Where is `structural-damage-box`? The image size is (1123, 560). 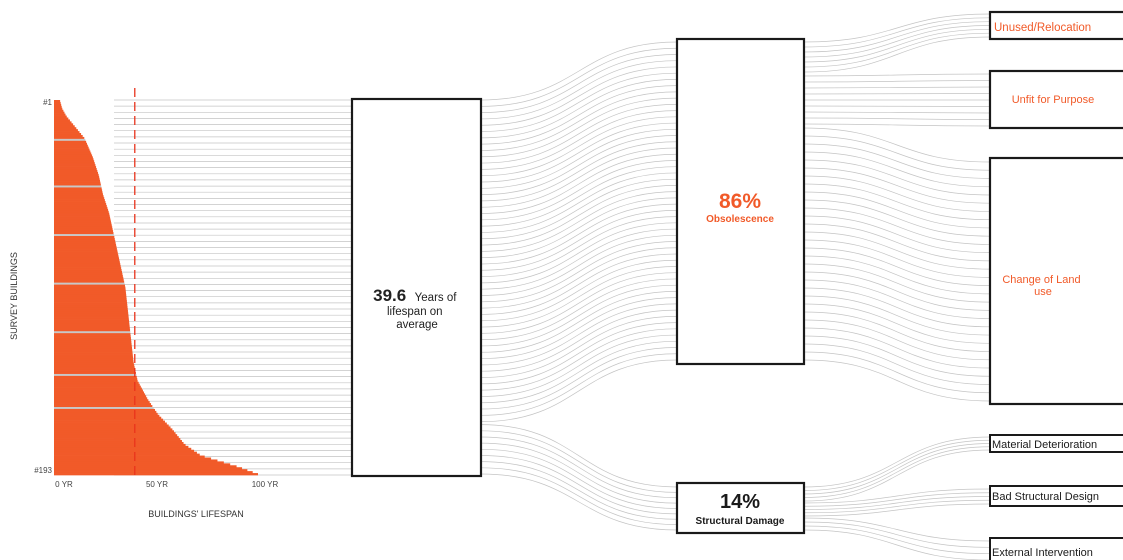 structural-damage-box is located at coordinates (740, 508).